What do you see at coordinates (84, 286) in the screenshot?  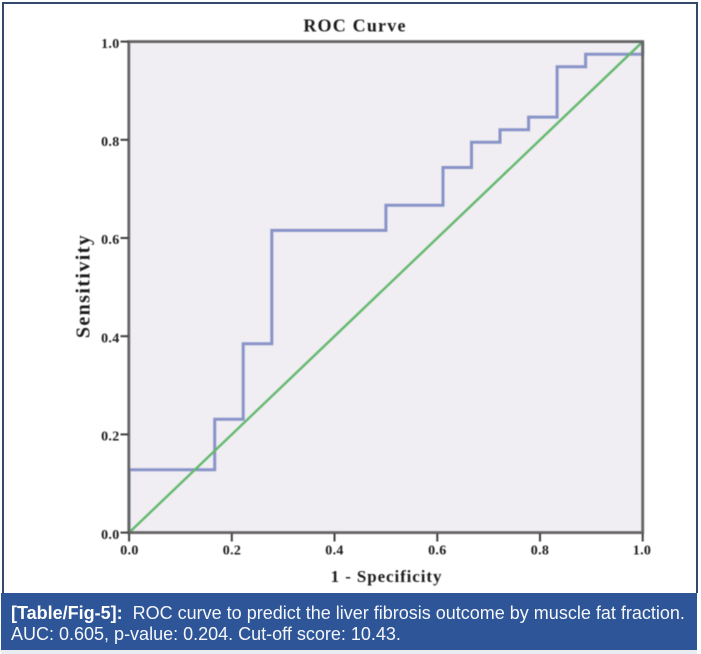 I see `svg-text: Sensitivity` at bounding box center [84, 286].